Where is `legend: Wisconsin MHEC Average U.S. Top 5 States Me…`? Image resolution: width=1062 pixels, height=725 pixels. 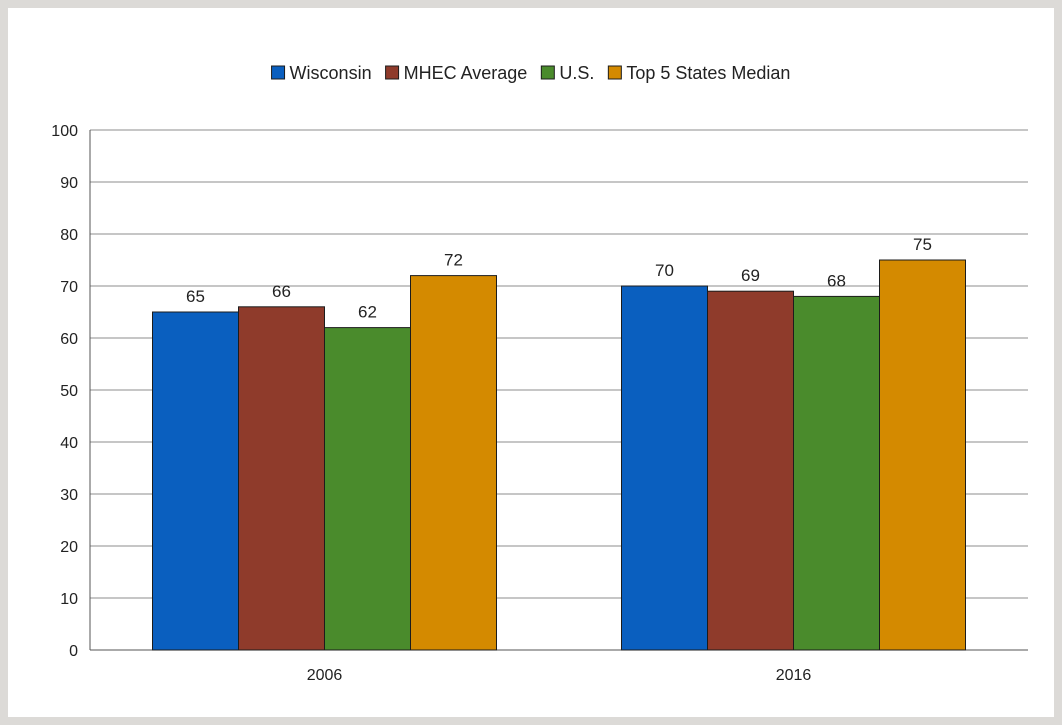 legend: Wisconsin MHEC Average U.S. Top 5 States Me… is located at coordinates (531, 73).